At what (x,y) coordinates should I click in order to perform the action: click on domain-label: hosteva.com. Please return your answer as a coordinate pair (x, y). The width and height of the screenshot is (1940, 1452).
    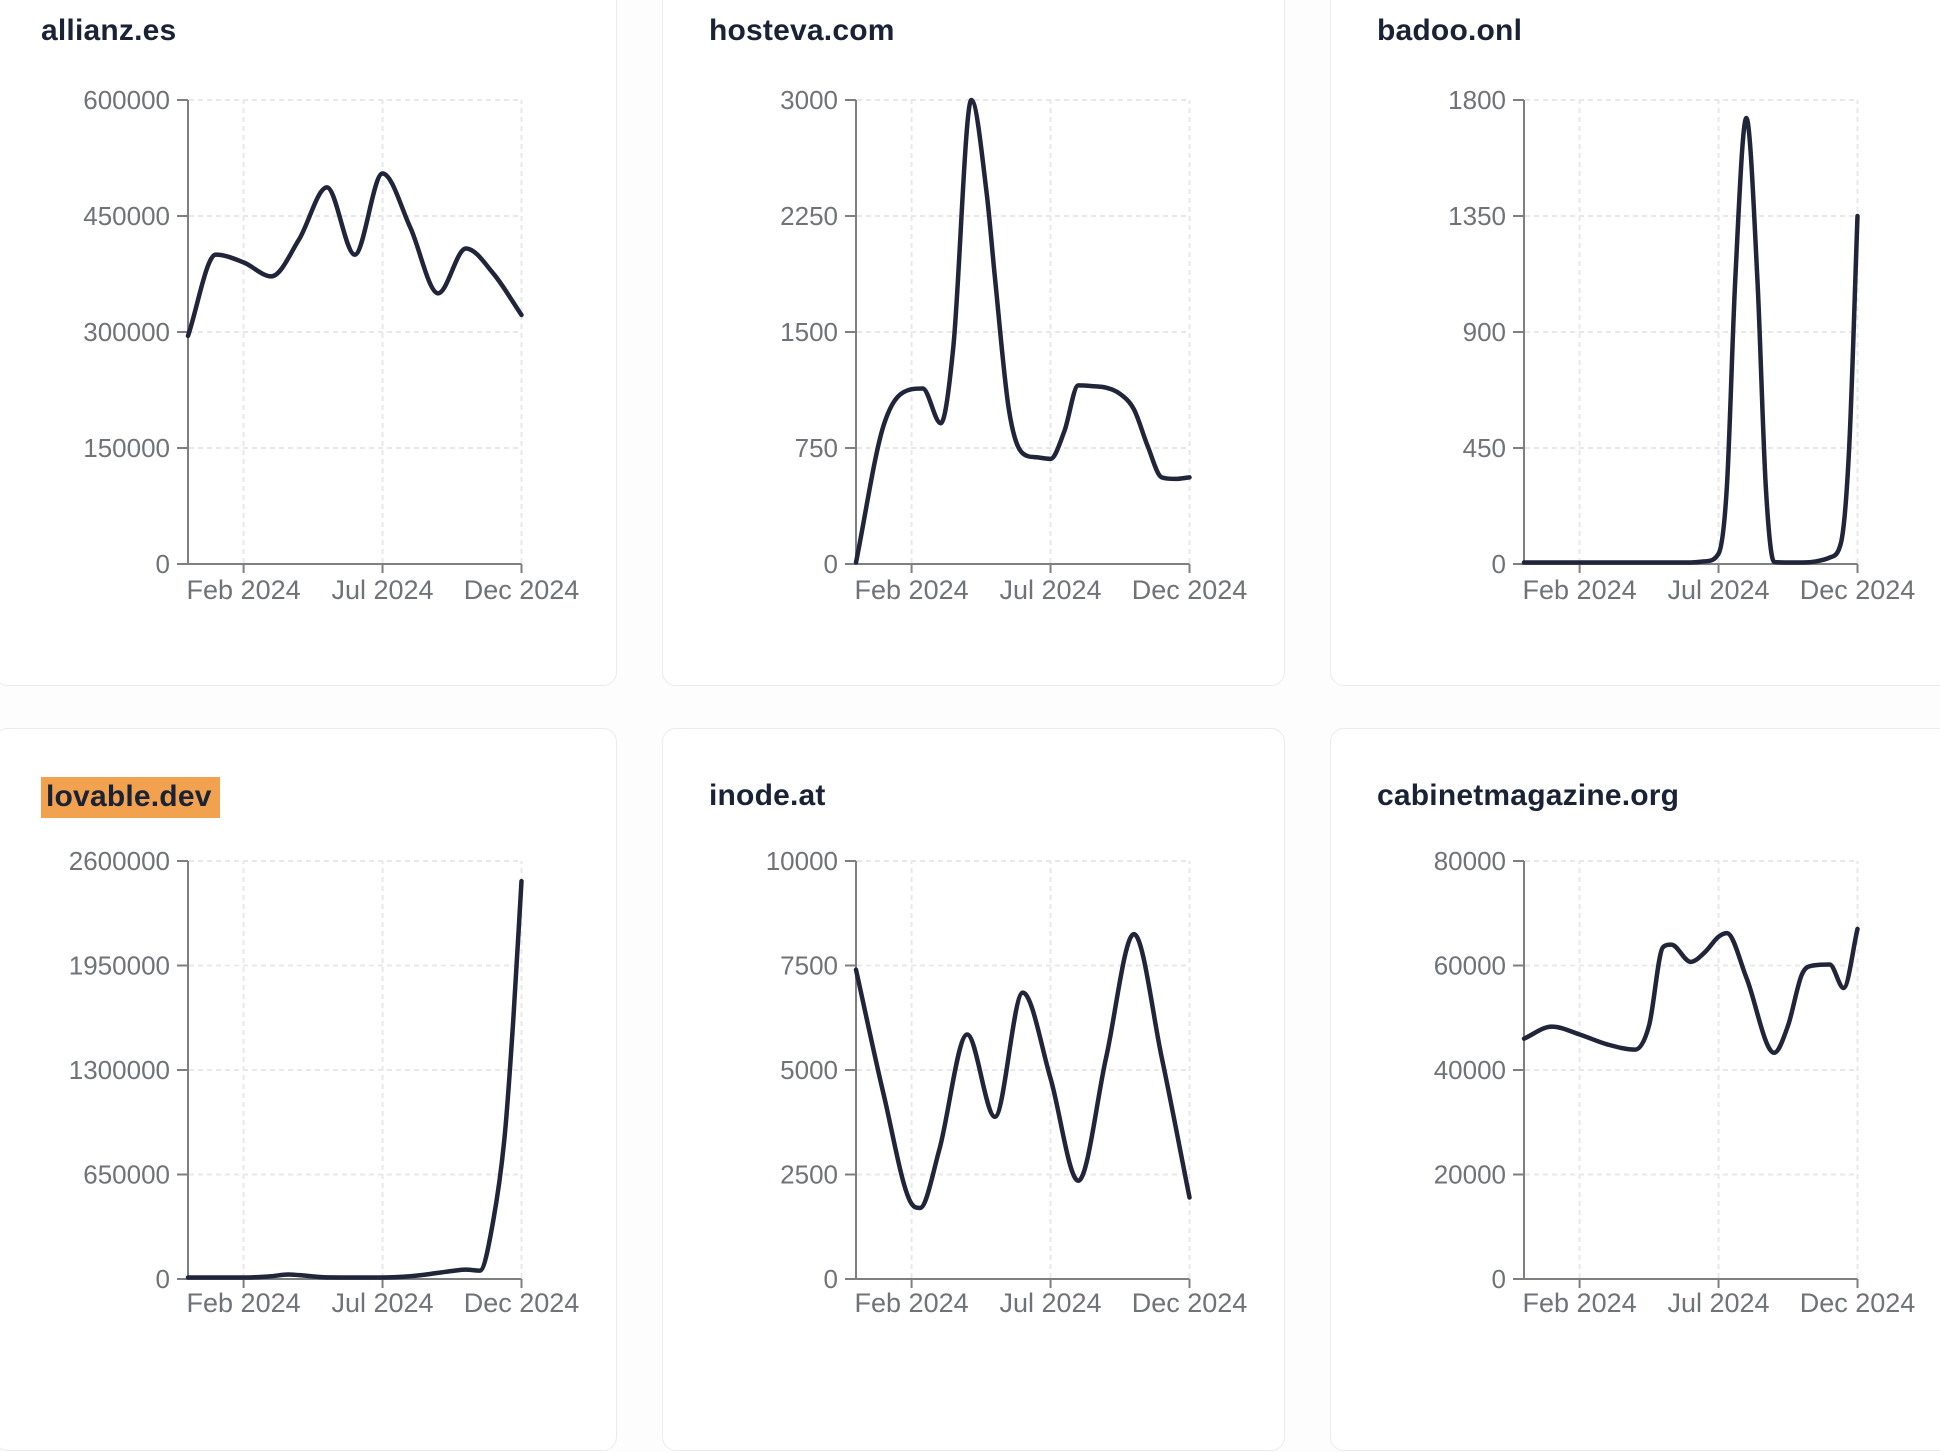
    Looking at the image, I should click on (802, 30).